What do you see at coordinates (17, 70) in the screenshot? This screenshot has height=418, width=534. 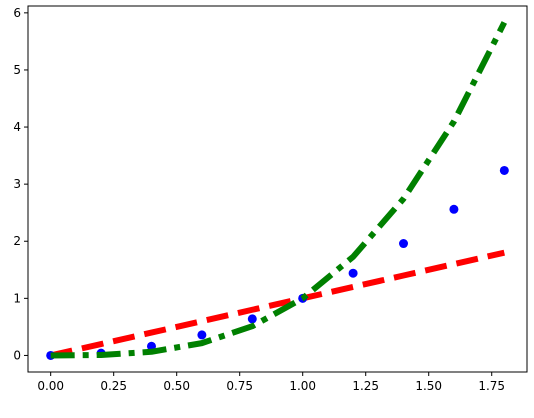 I see `y-tick-label-5: 5` at bounding box center [17, 70].